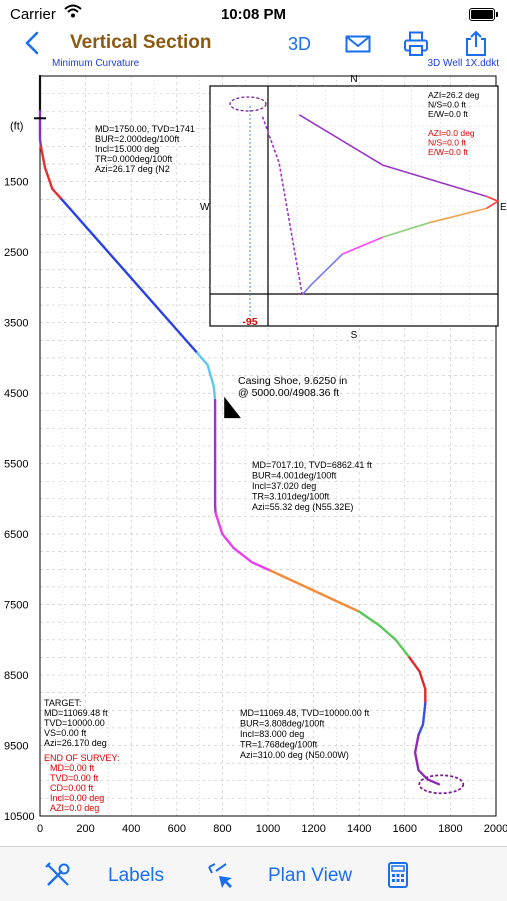 The width and height of the screenshot is (507, 901). Describe the element at coordinates (177, 829) in the screenshot. I see `x-tick-label: 600` at that location.